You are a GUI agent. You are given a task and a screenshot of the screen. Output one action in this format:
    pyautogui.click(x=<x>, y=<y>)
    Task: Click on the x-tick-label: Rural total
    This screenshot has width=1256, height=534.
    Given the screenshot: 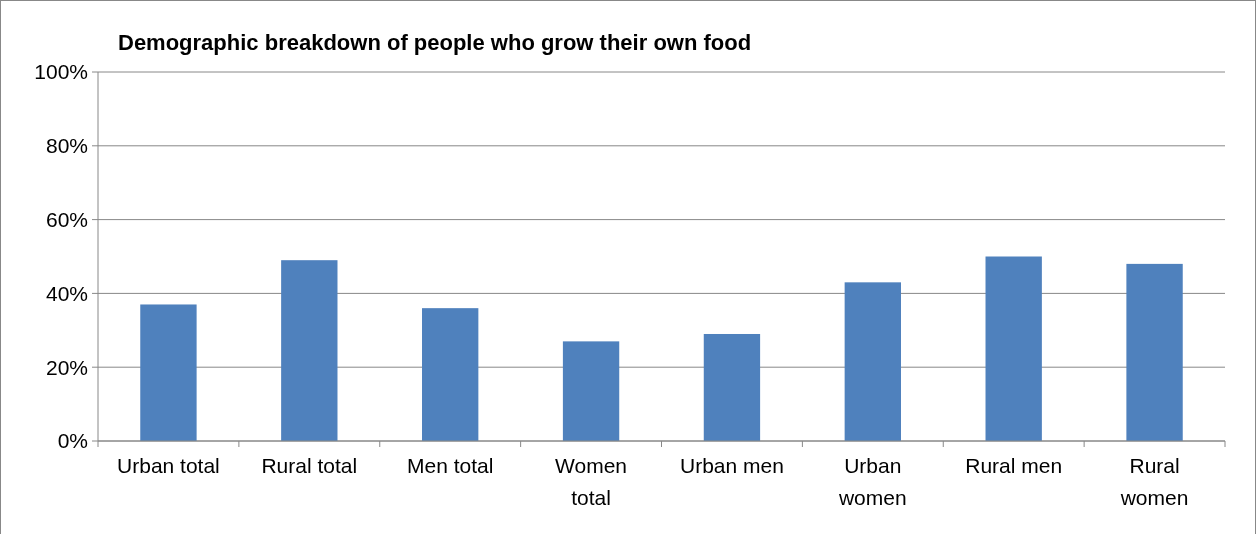 What is the action you would take?
    pyautogui.click(x=309, y=465)
    